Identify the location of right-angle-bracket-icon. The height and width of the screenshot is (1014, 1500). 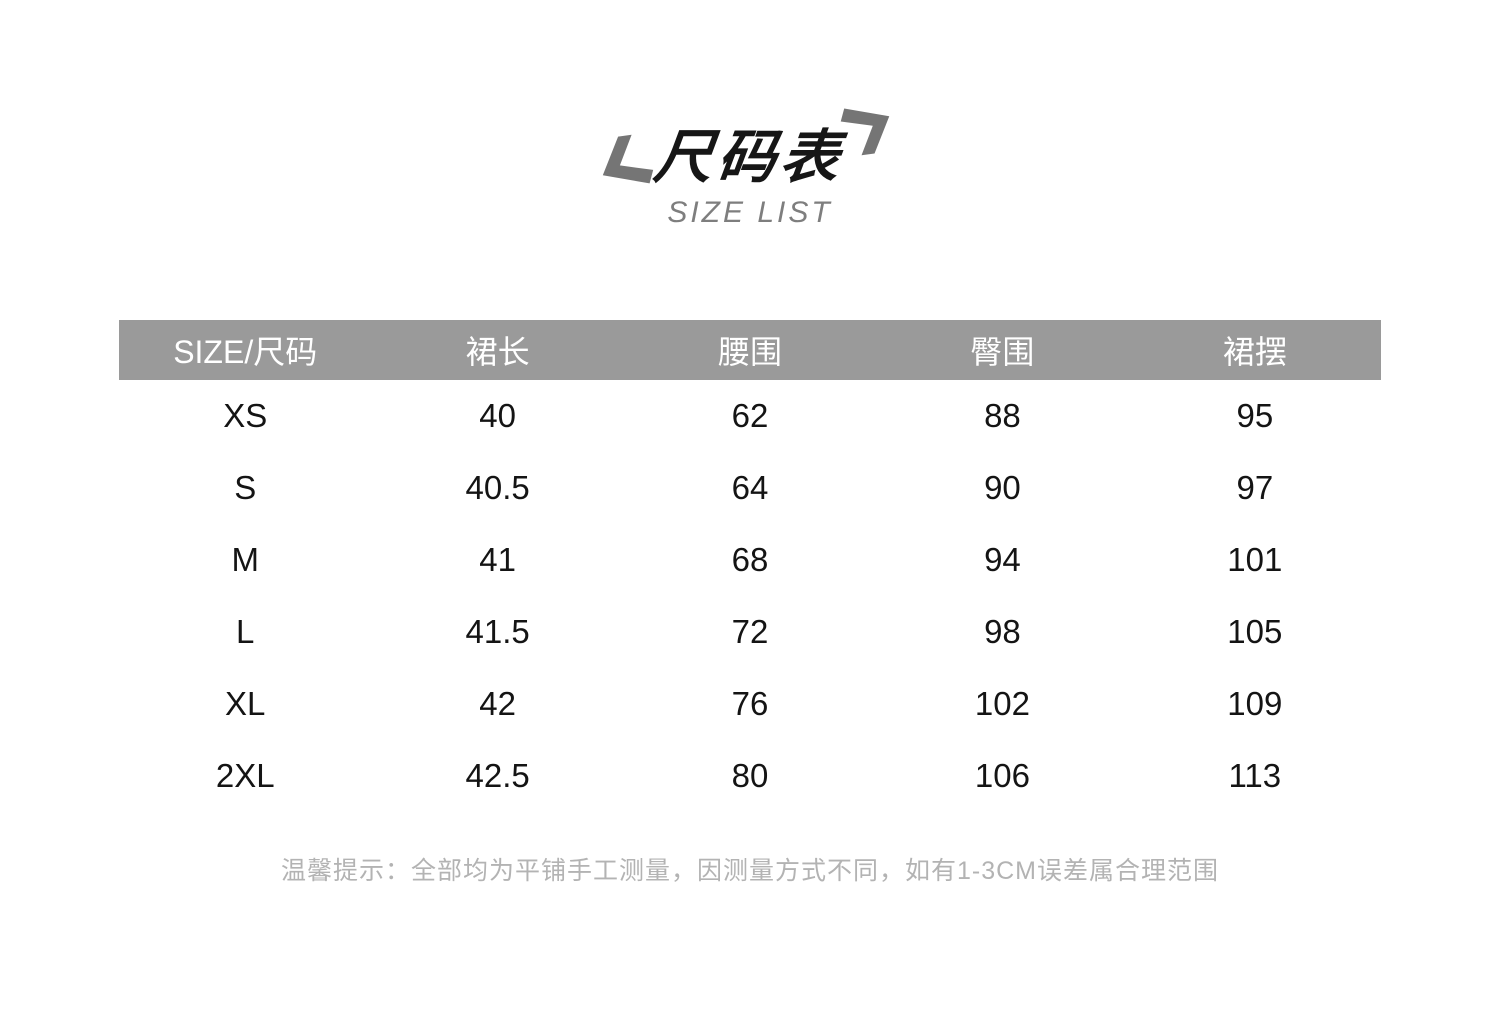
(865, 132).